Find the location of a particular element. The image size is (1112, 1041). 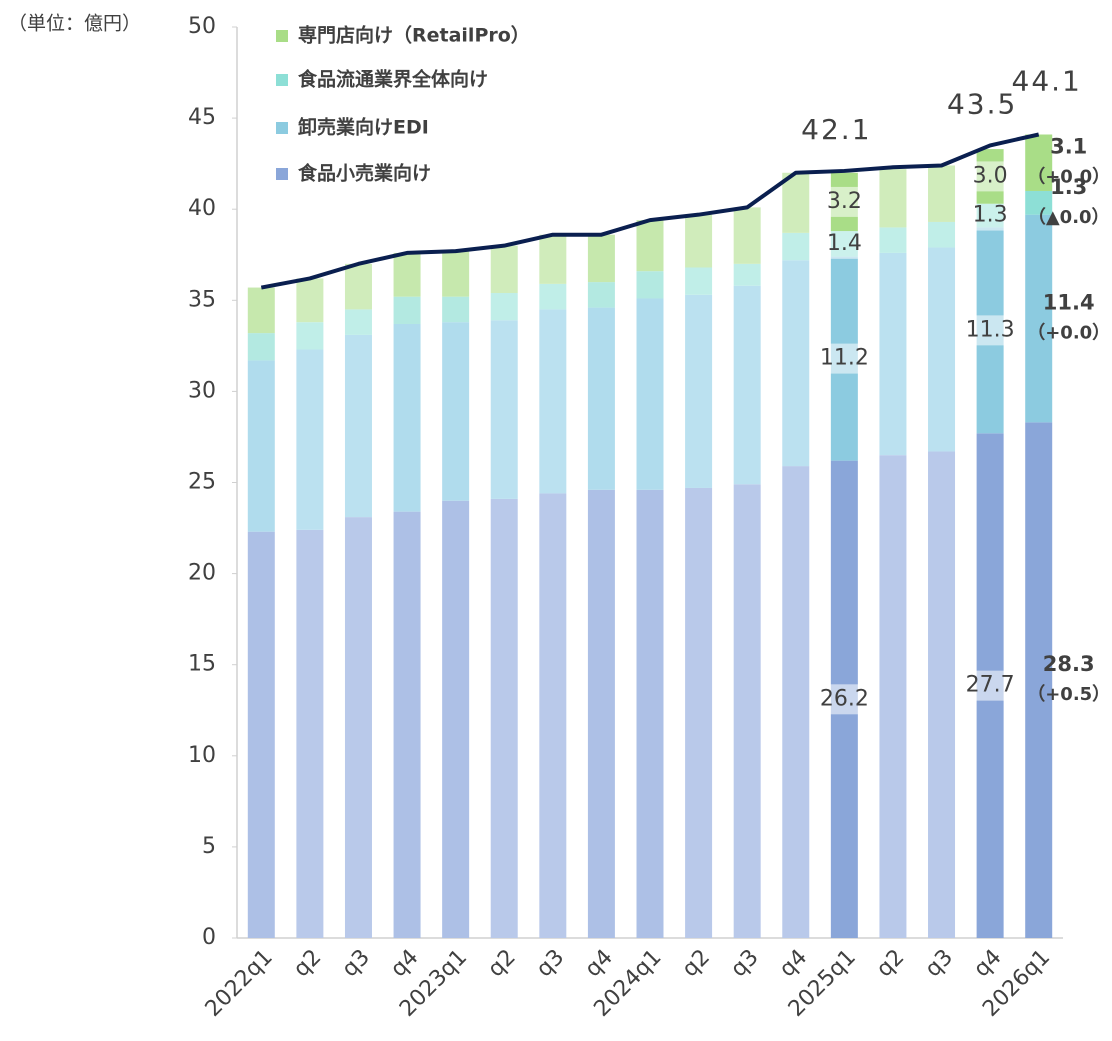

data-label: 1.3 is located at coordinates (1068, 187).